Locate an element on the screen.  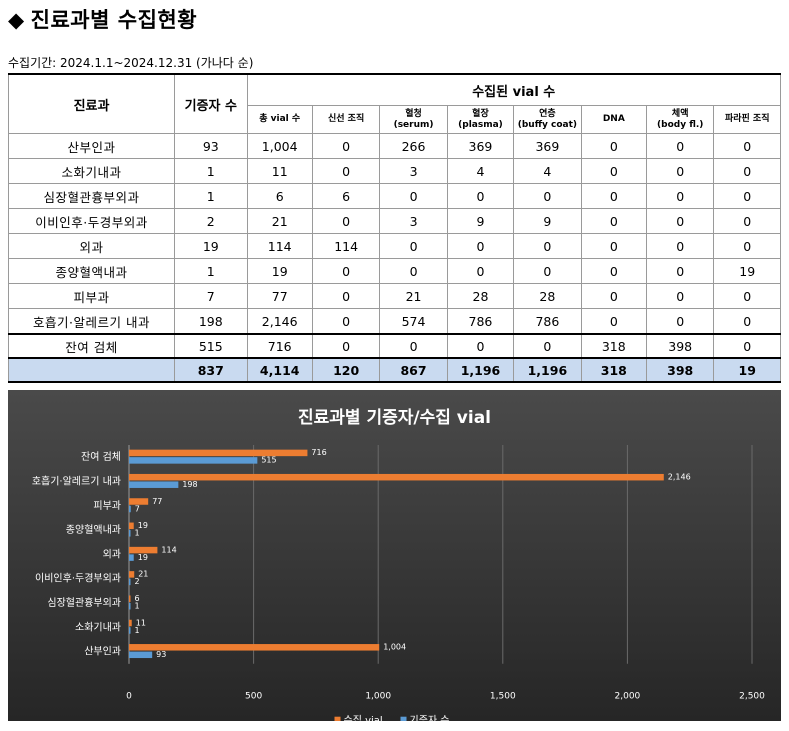
header-vial-group: 수집된 vial 수 is located at coordinates (513, 89).